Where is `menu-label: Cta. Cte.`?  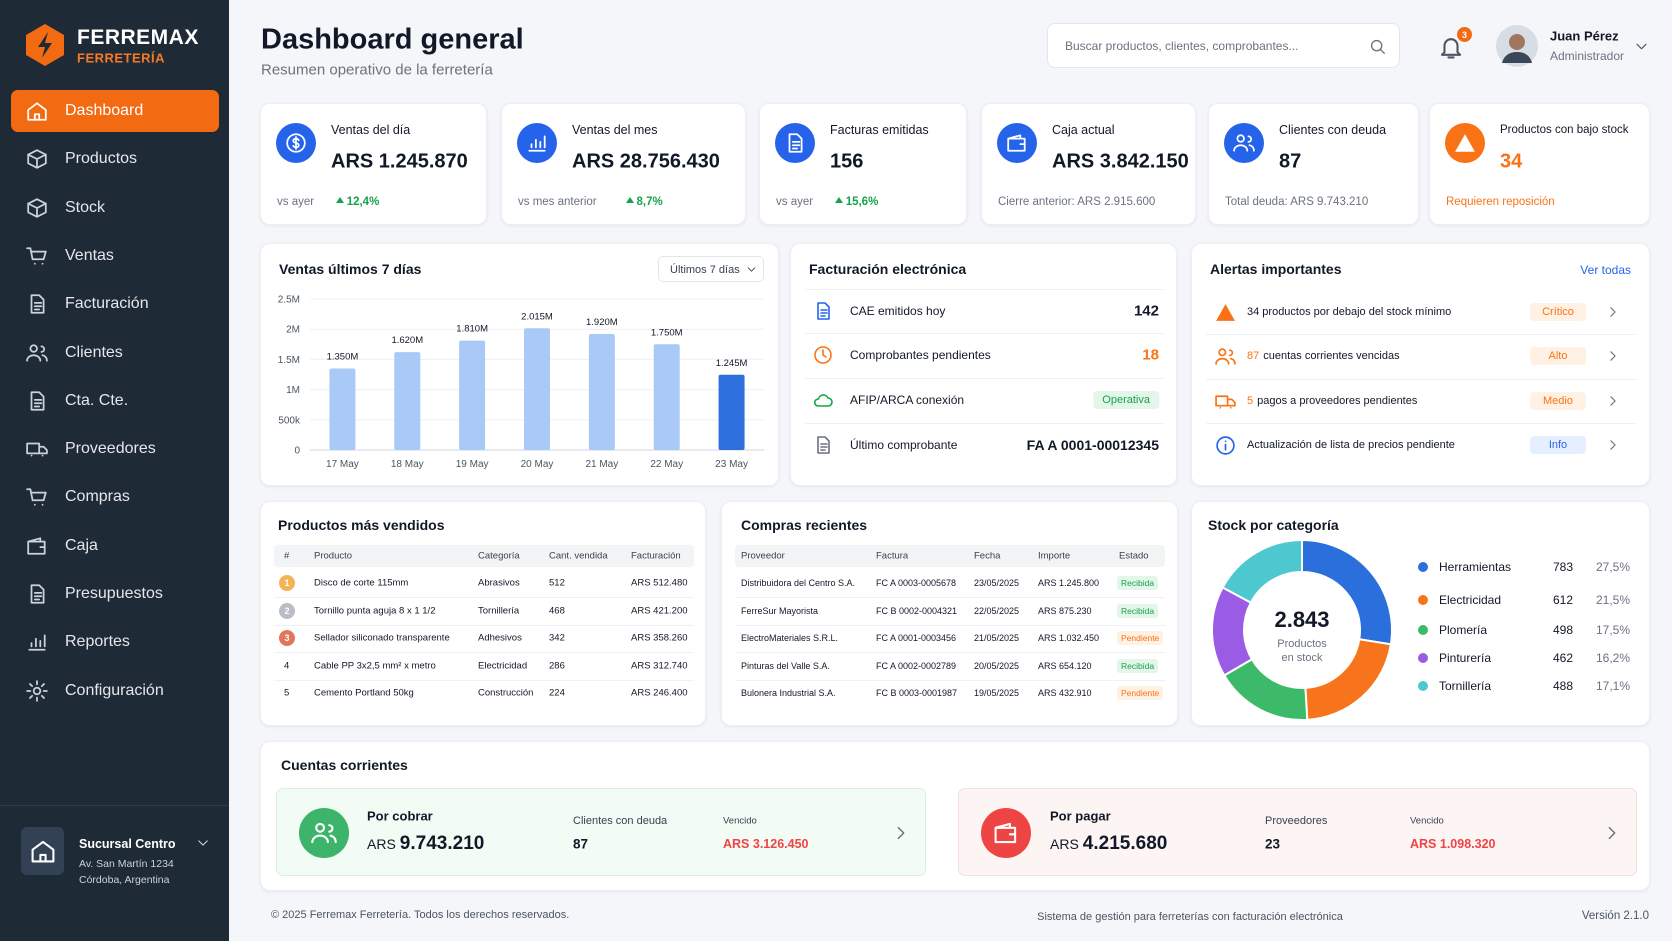 menu-label: Cta. Cte. is located at coordinates (97, 400).